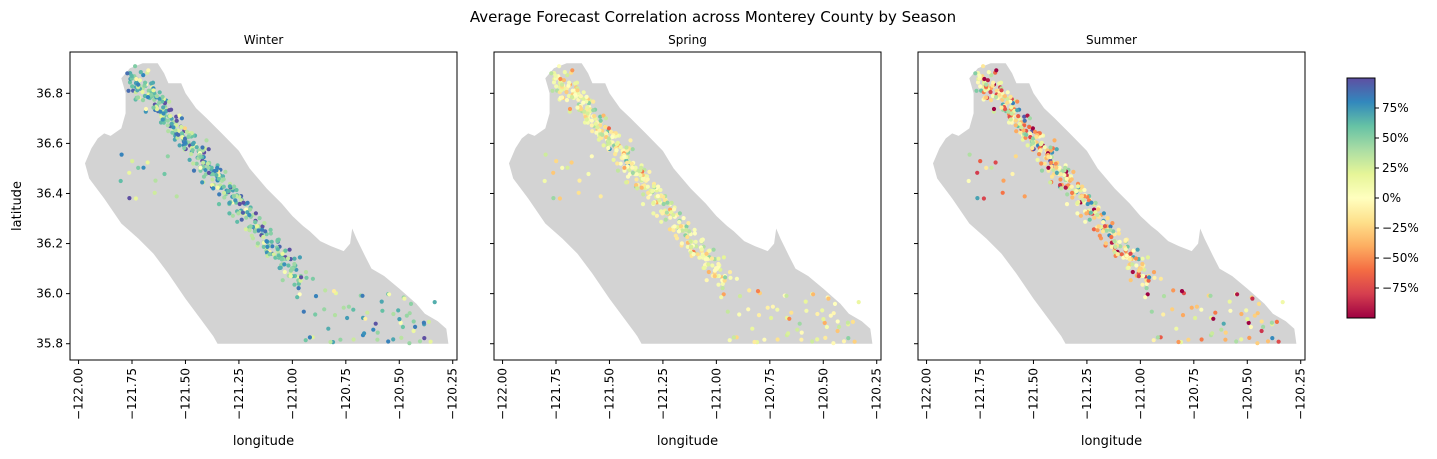 The image size is (1437, 459). I want to click on colorbar-ticks: −75% −50% −25% 0% 25% 50% 75%, so click(1397, 198).